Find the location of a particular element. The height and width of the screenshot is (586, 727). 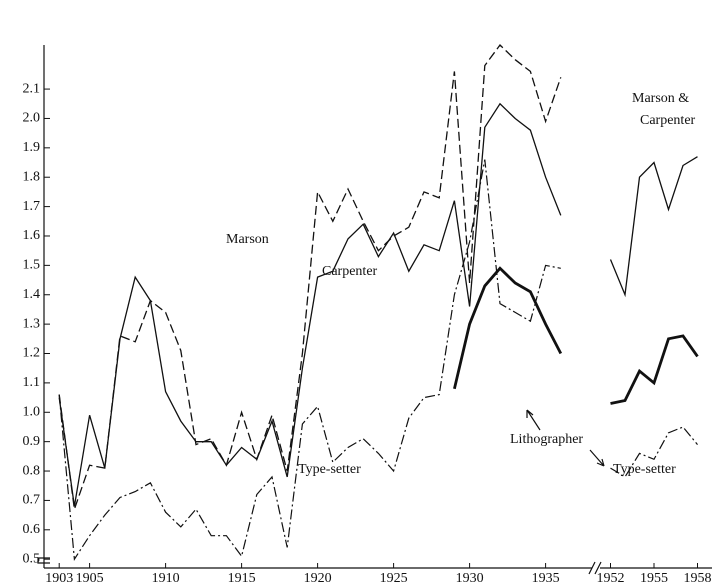

y-tick-label: 1.6 is located at coordinates (32, 235).